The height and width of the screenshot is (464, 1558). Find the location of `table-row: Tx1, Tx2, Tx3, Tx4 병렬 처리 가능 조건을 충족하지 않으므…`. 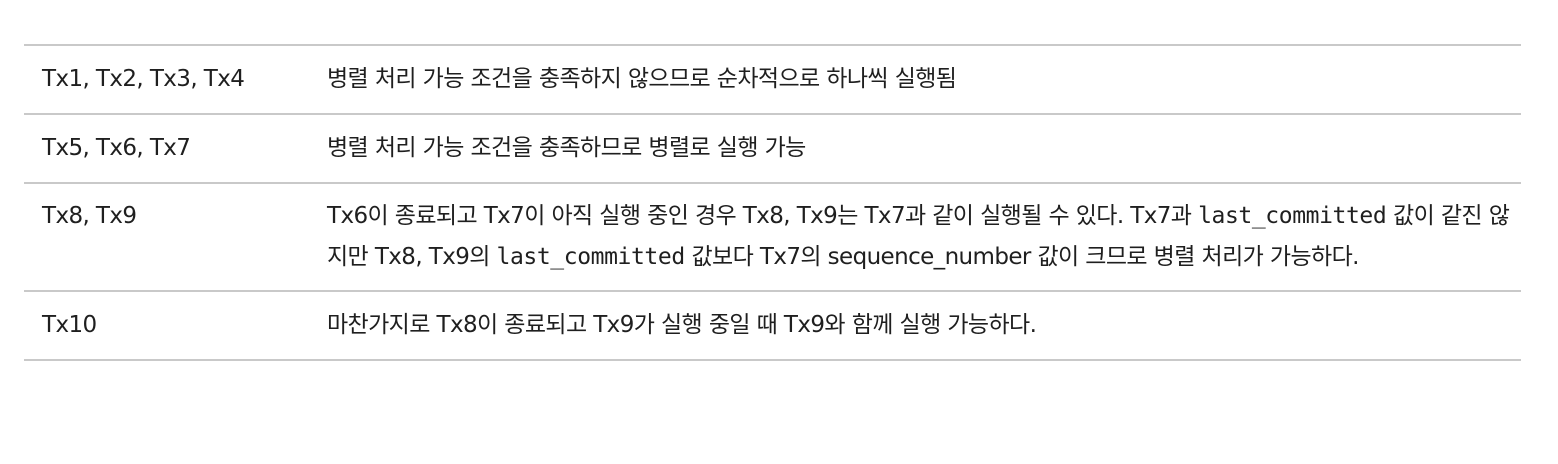

table-row: Tx1, Tx2, Tx3, Tx4 병렬 처리 가능 조건을 충족하지 않으므… is located at coordinates (772, 79).